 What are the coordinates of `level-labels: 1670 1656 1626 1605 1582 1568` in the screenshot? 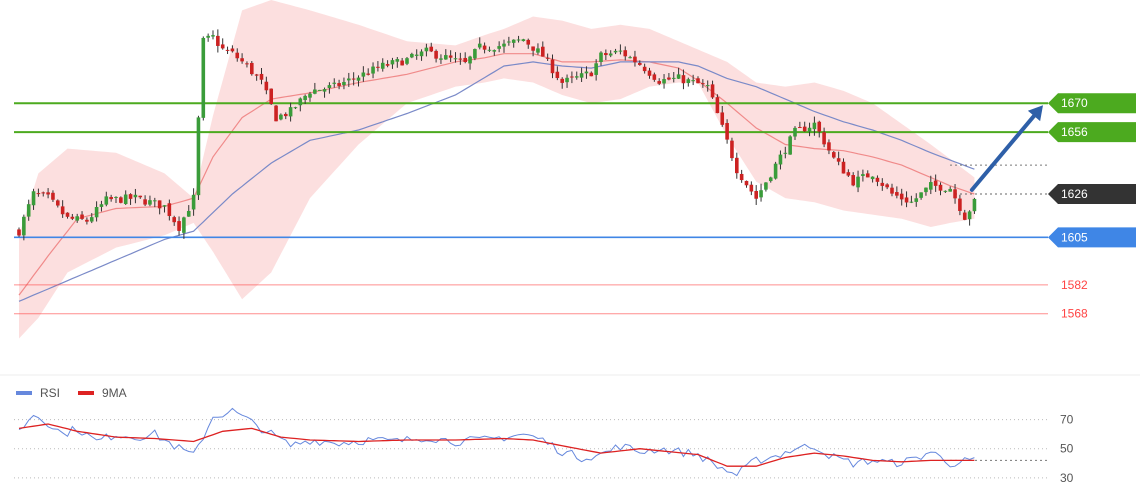 It's located at (1092, 207).